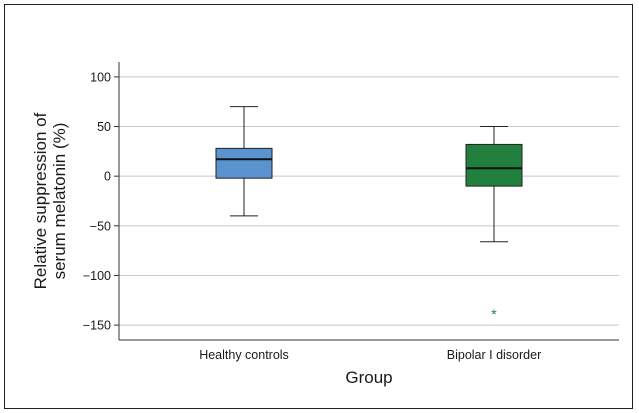  Describe the element at coordinates (244, 355) in the screenshot. I see `x-category-label-0: Healthy controls` at that location.